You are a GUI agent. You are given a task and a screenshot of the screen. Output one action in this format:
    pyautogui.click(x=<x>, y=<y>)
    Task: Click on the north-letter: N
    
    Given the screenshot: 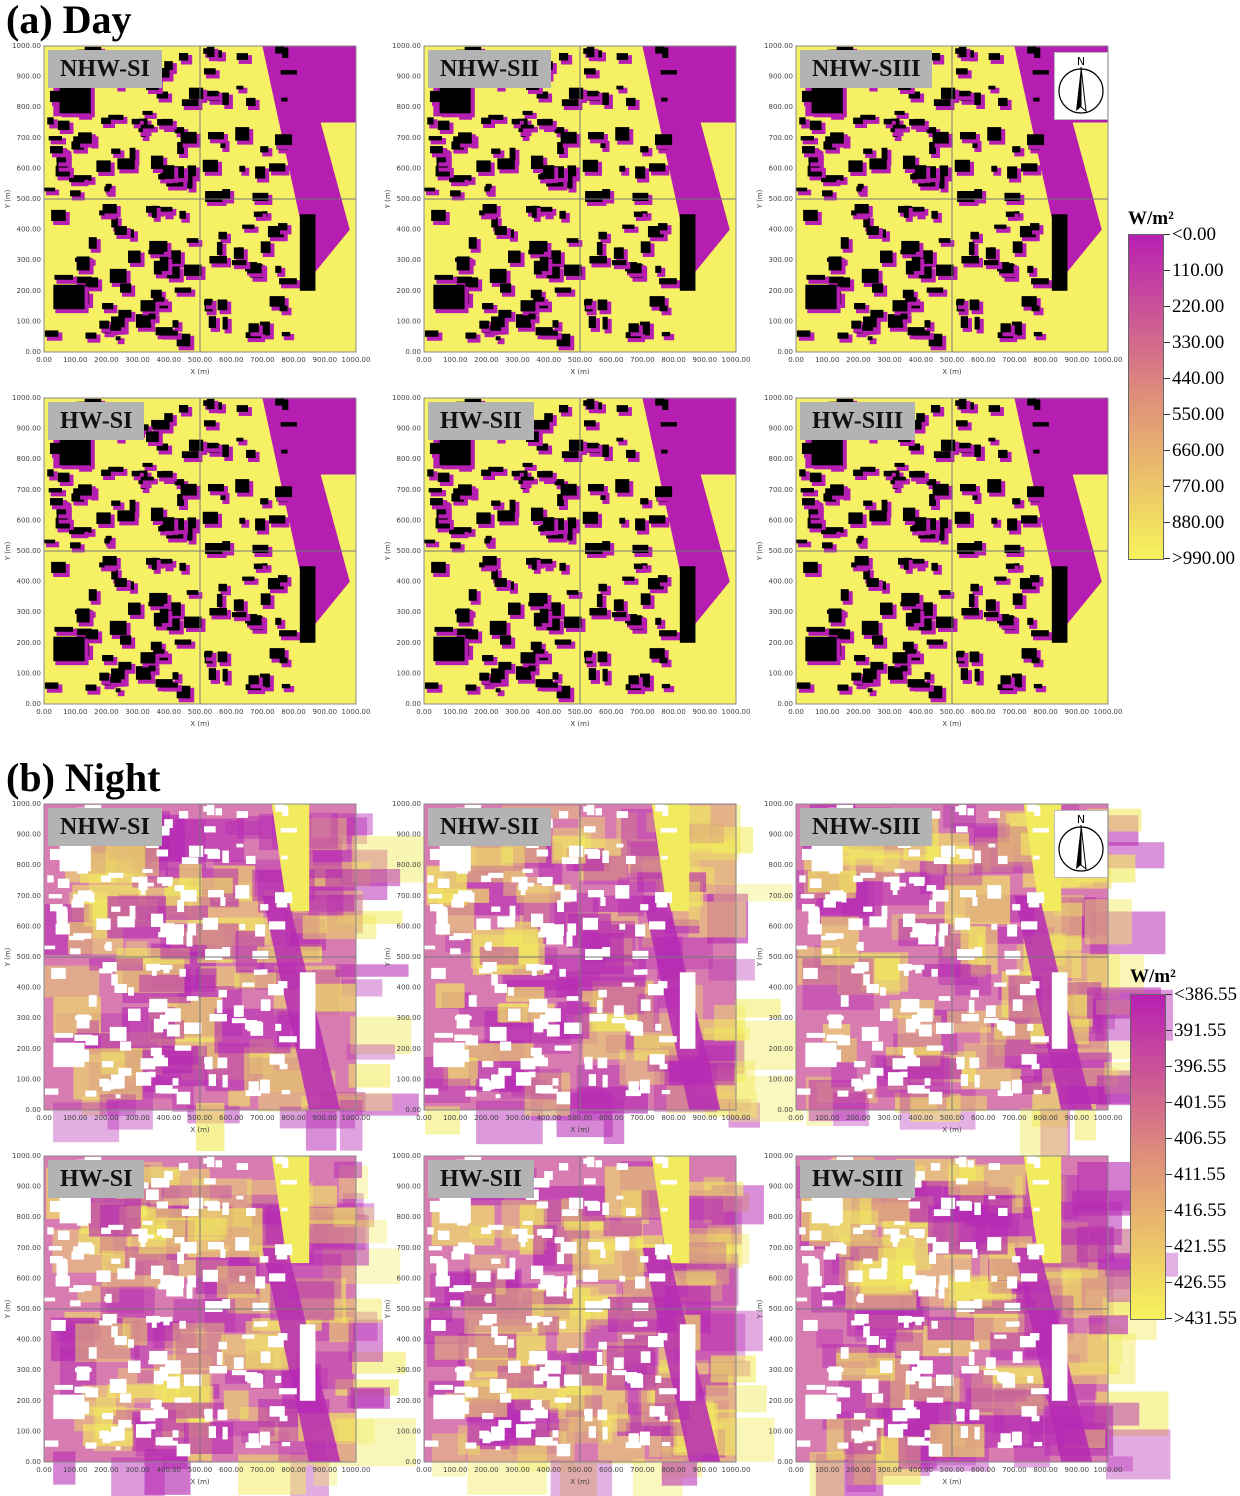 What is the action you would take?
    pyautogui.click(x=1081, y=819)
    